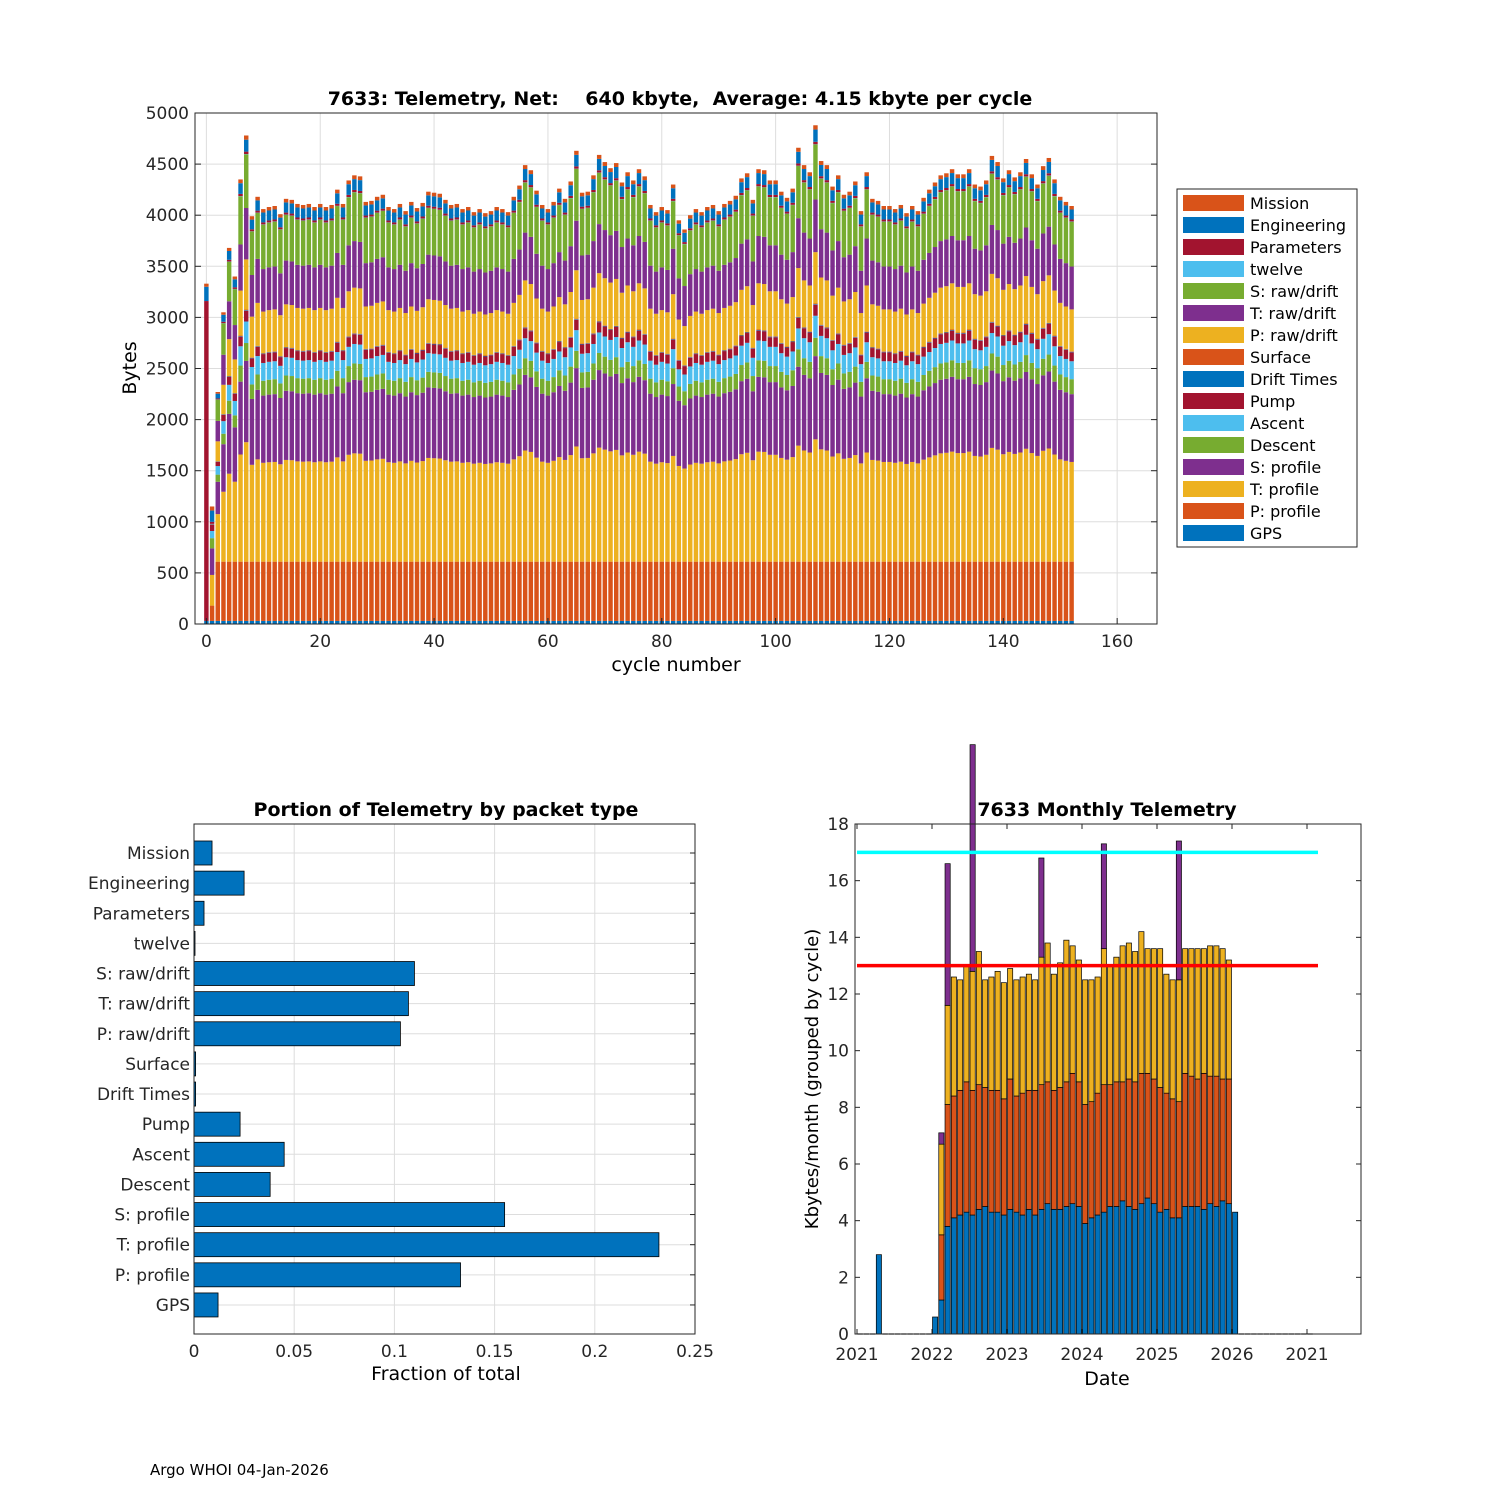 This screenshot has width=1500, height=1500. Describe the element at coordinates (152, 1216) in the screenshot. I see `bl-category-label: S: profile` at that location.